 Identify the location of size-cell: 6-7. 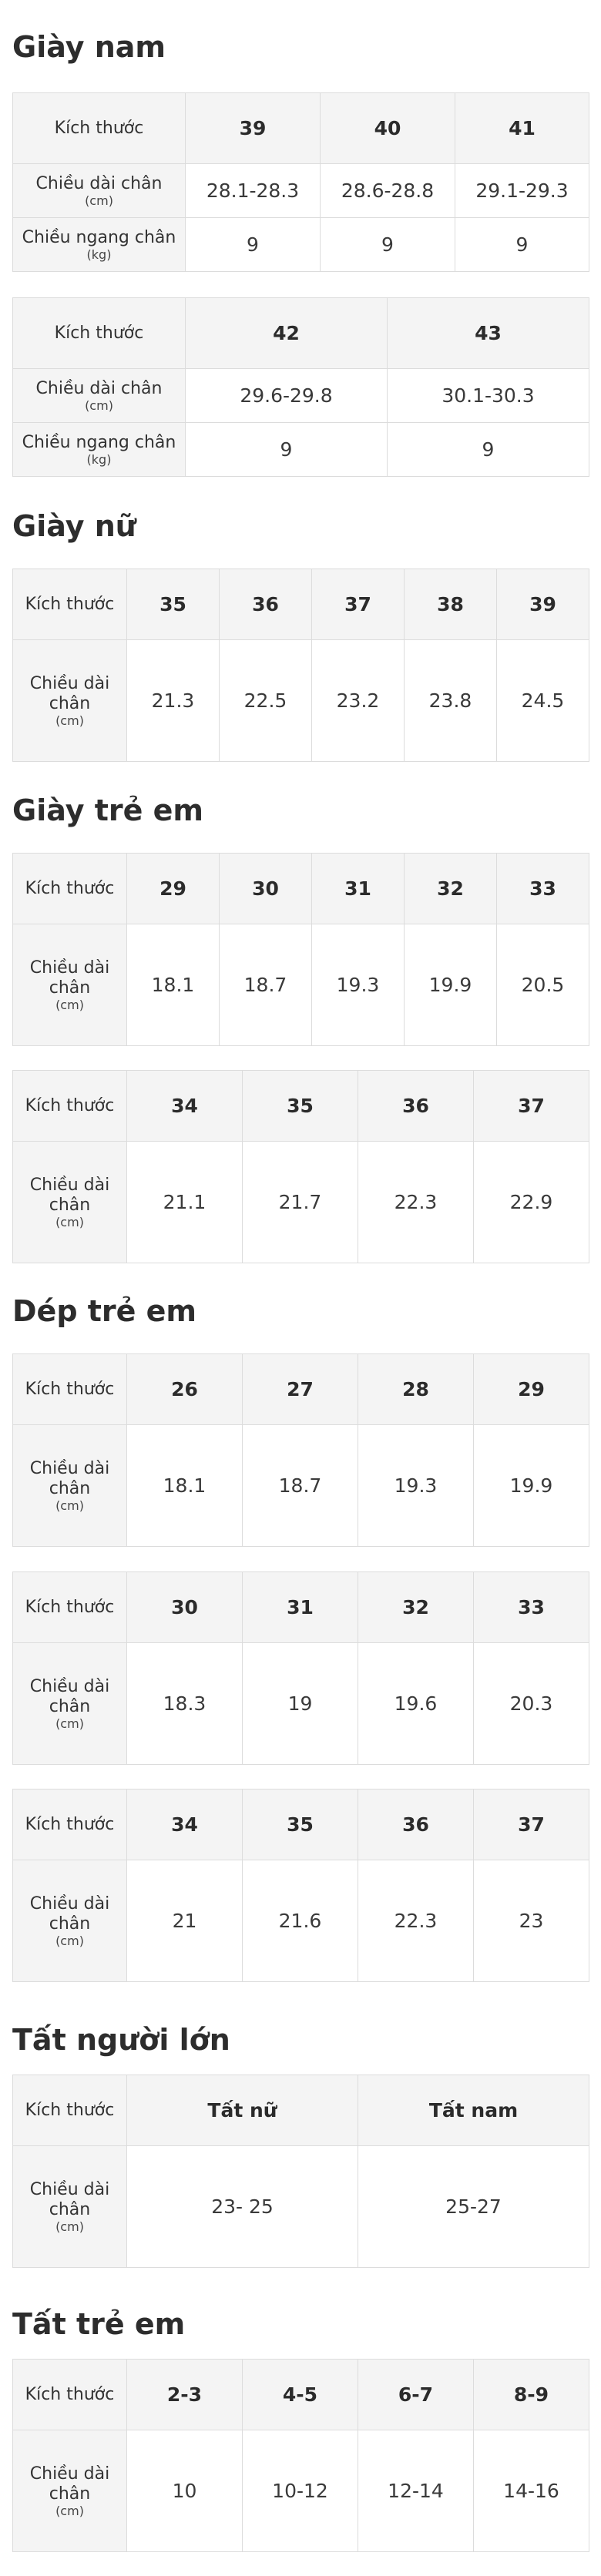
(416, 2394).